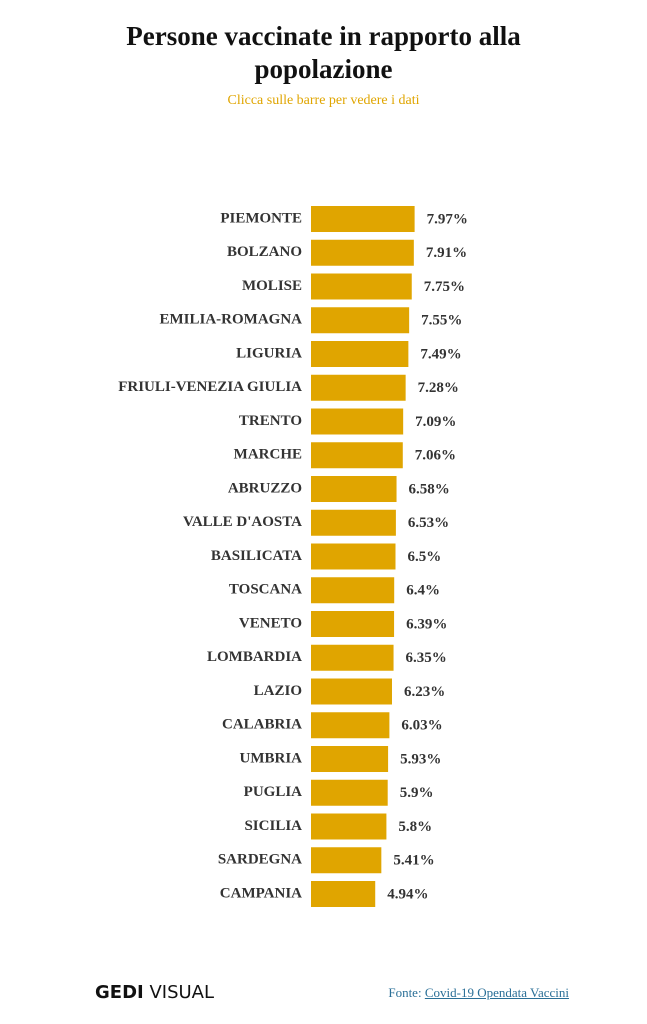 Image resolution: width=647 pixels, height=1024 pixels. Describe the element at coordinates (182, 992) in the screenshot. I see `logo-light: VISUAL` at that location.